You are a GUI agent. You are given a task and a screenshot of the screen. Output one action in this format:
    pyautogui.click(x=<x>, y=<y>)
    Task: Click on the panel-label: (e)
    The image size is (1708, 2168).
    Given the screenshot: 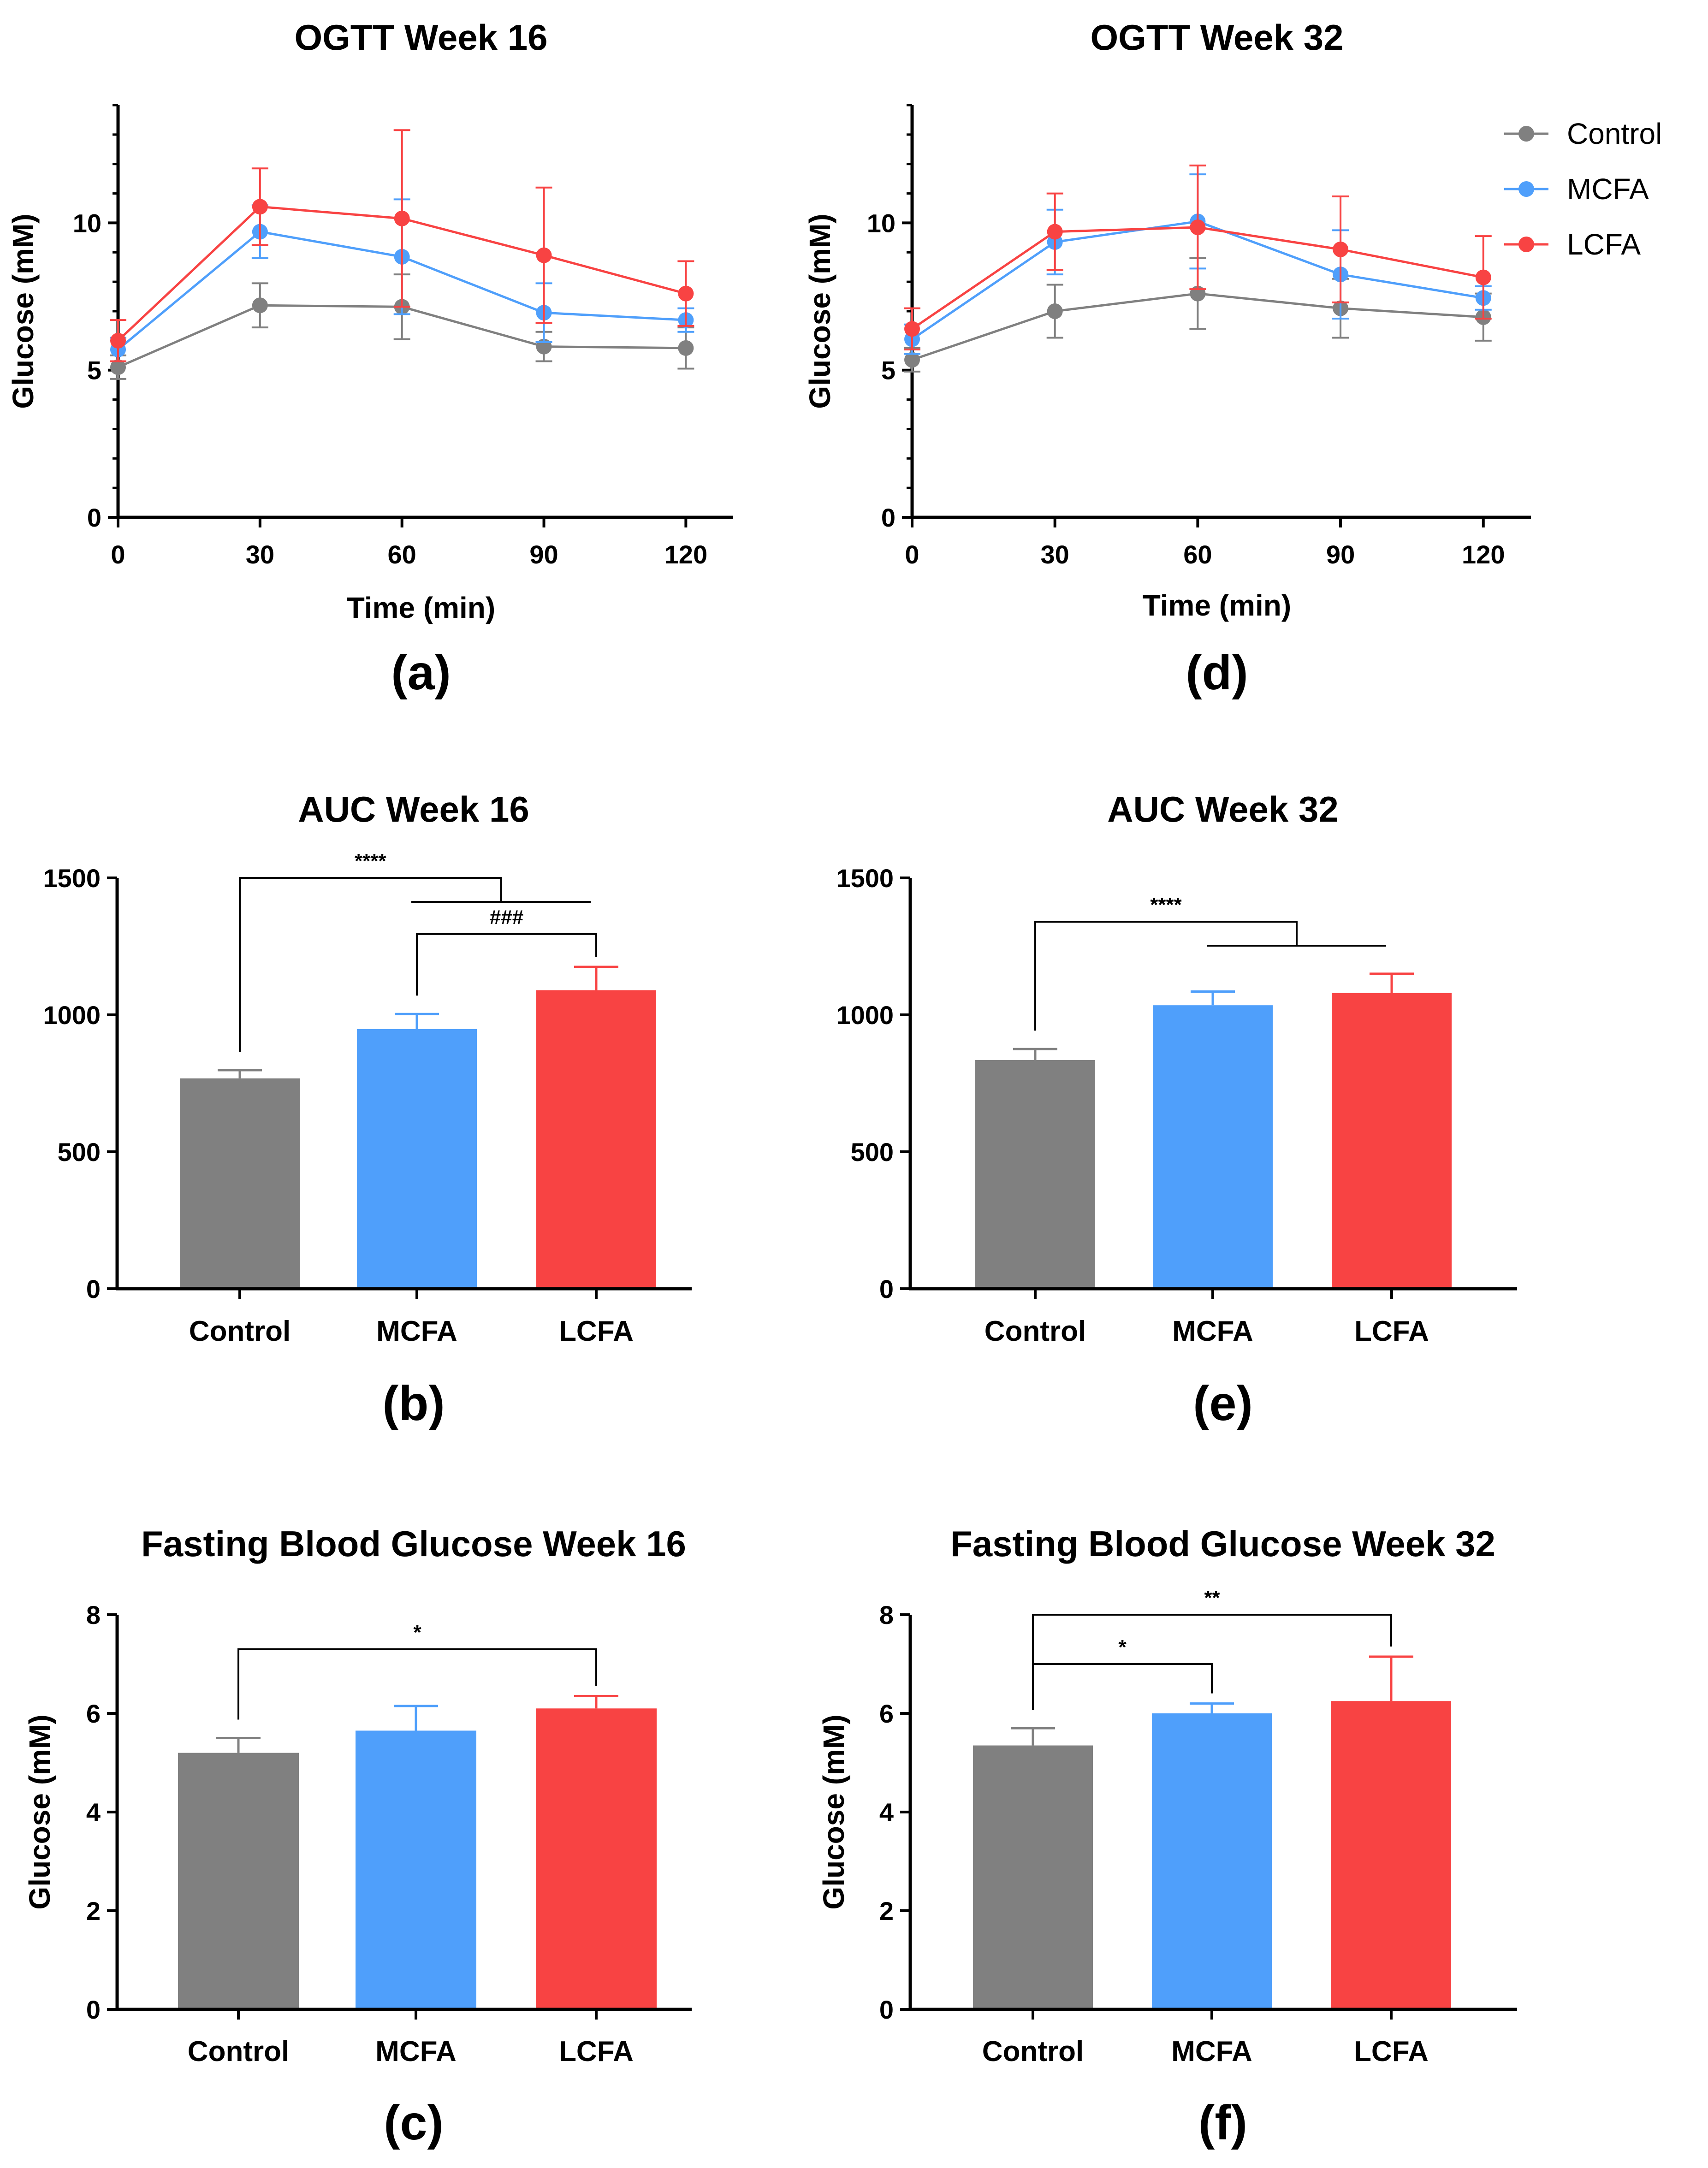 What is the action you would take?
    pyautogui.click(x=1223, y=1404)
    